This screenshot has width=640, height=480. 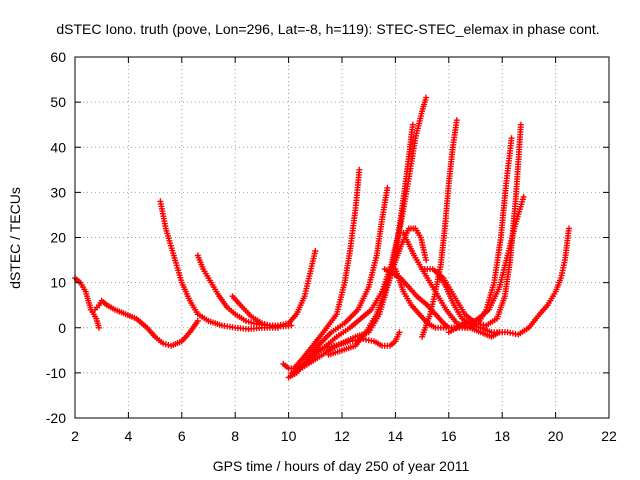 I want to click on y-tick-label: 0, so click(x=62, y=328).